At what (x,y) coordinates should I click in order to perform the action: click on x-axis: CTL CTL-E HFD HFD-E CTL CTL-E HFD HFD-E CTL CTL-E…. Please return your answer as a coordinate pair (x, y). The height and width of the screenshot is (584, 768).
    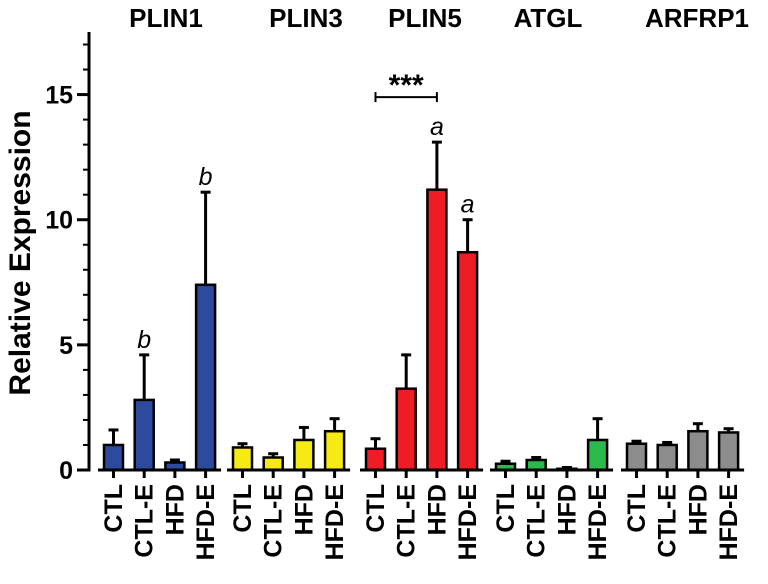
    Looking at the image, I should click on (421, 514).